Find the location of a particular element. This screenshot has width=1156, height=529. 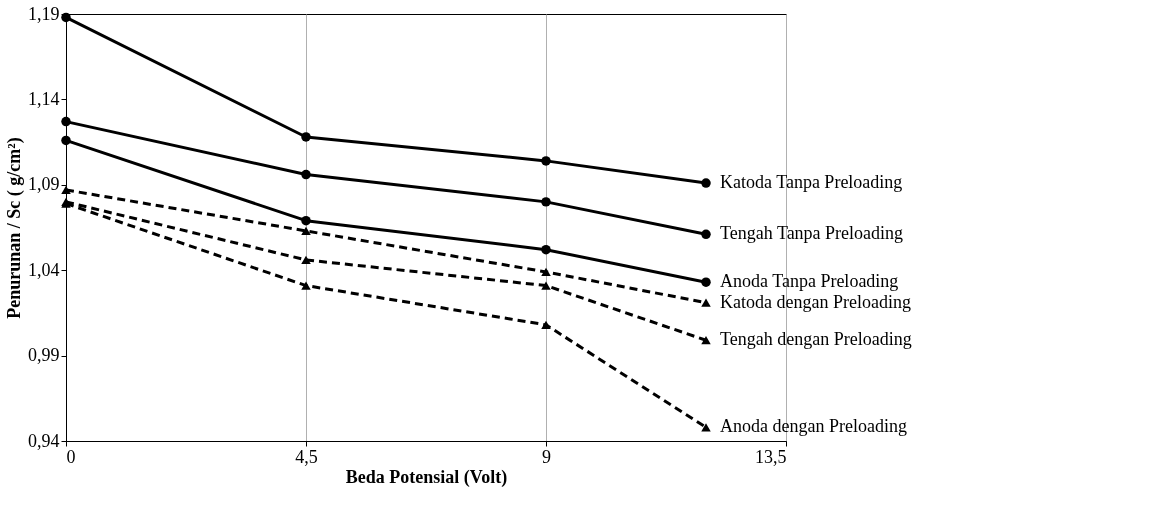

x-tick-label: 4,5 is located at coordinates (306, 456).